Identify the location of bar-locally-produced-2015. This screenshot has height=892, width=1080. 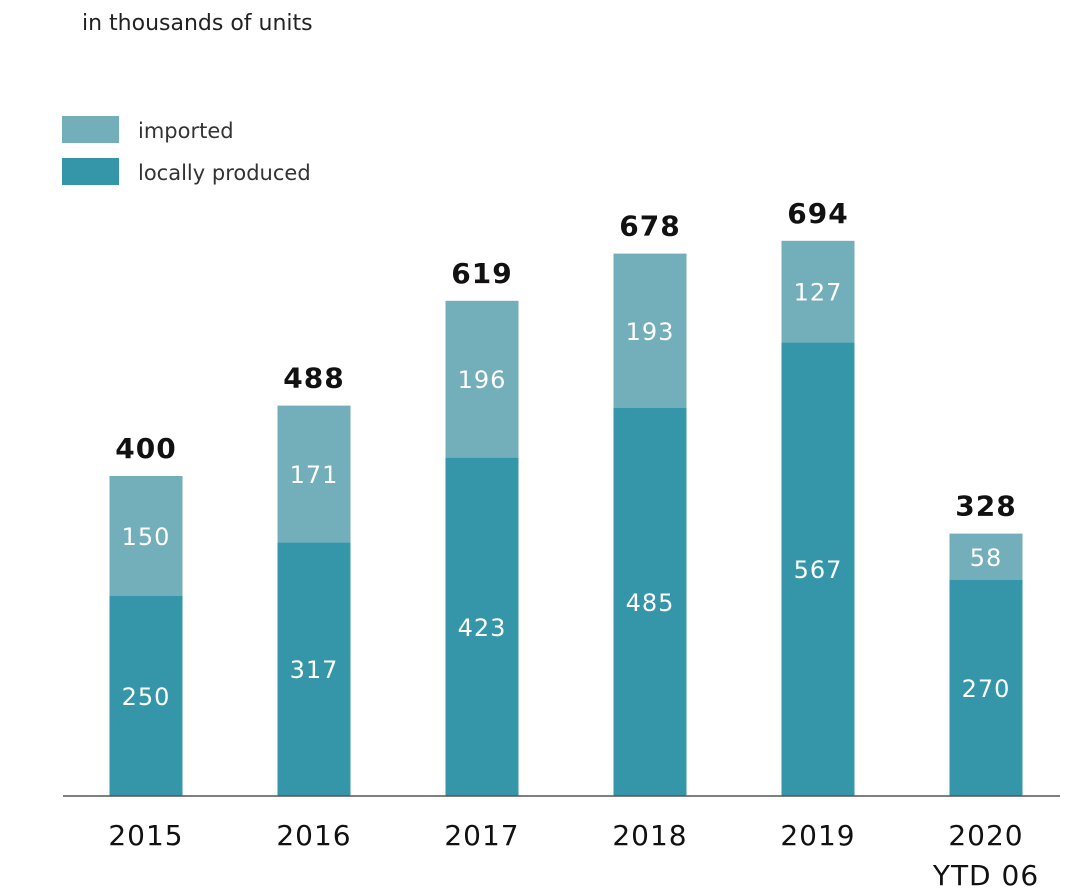
(146, 696).